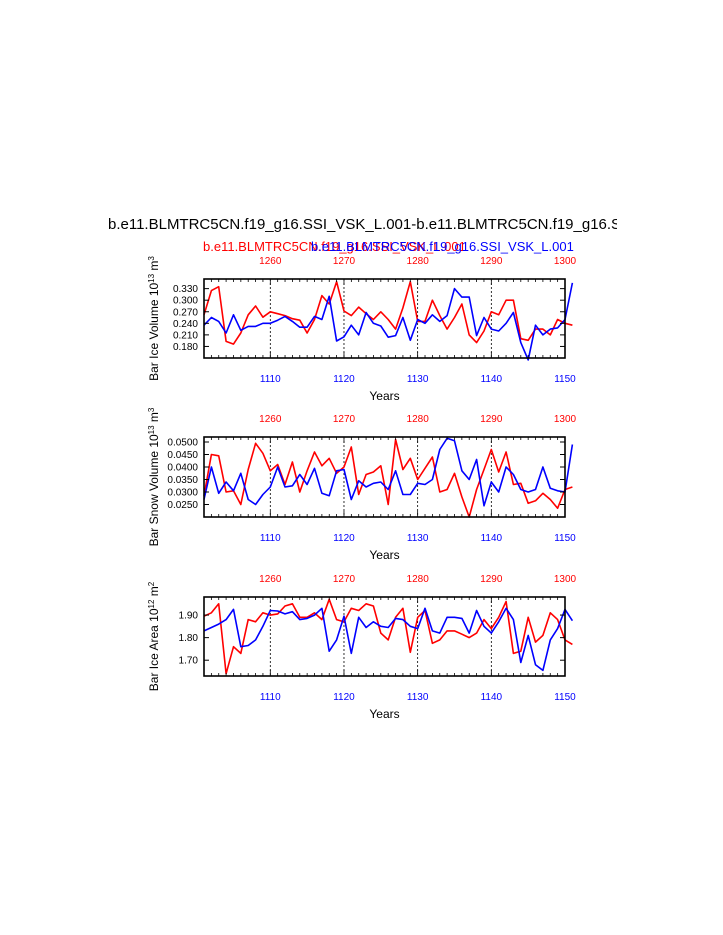 The width and height of the screenshot is (723, 935). What do you see at coordinates (151, 603) in the screenshot?
I see `y-axis-label-exponent: 12` at bounding box center [151, 603].